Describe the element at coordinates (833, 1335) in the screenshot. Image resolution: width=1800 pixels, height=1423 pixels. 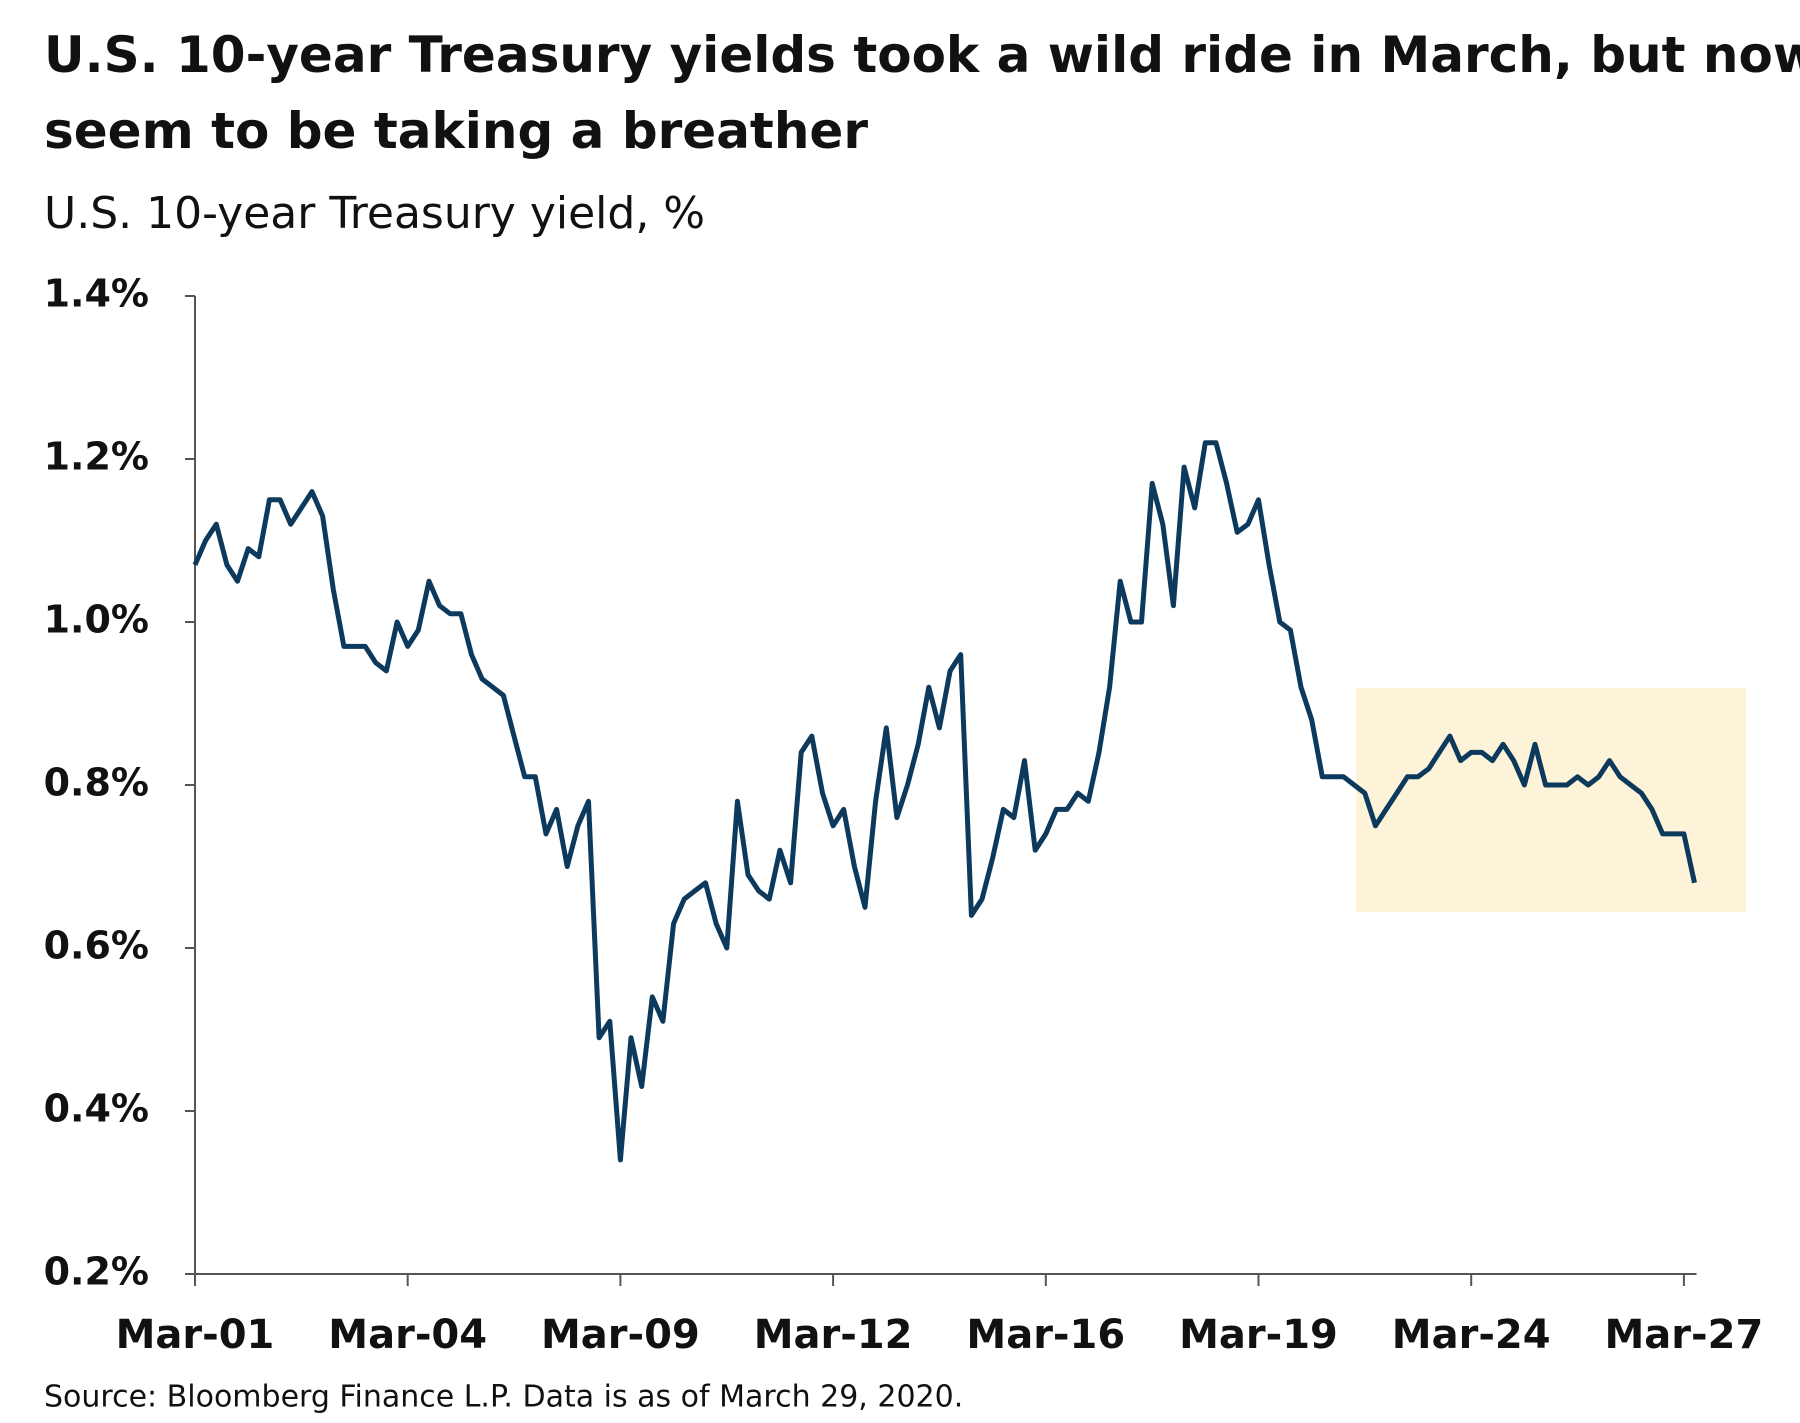
I see `x-tick-label: Mar-12` at that location.